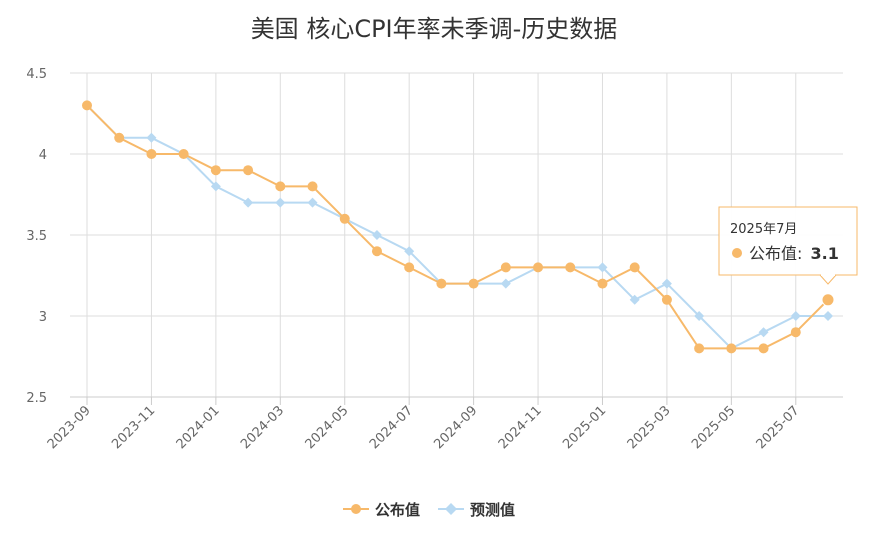 The height and width of the screenshot is (547, 879). What do you see at coordinates (825, 253) in the screenshot?
I see `tooltip-value: 3.1` at bounding box center [825, 253].